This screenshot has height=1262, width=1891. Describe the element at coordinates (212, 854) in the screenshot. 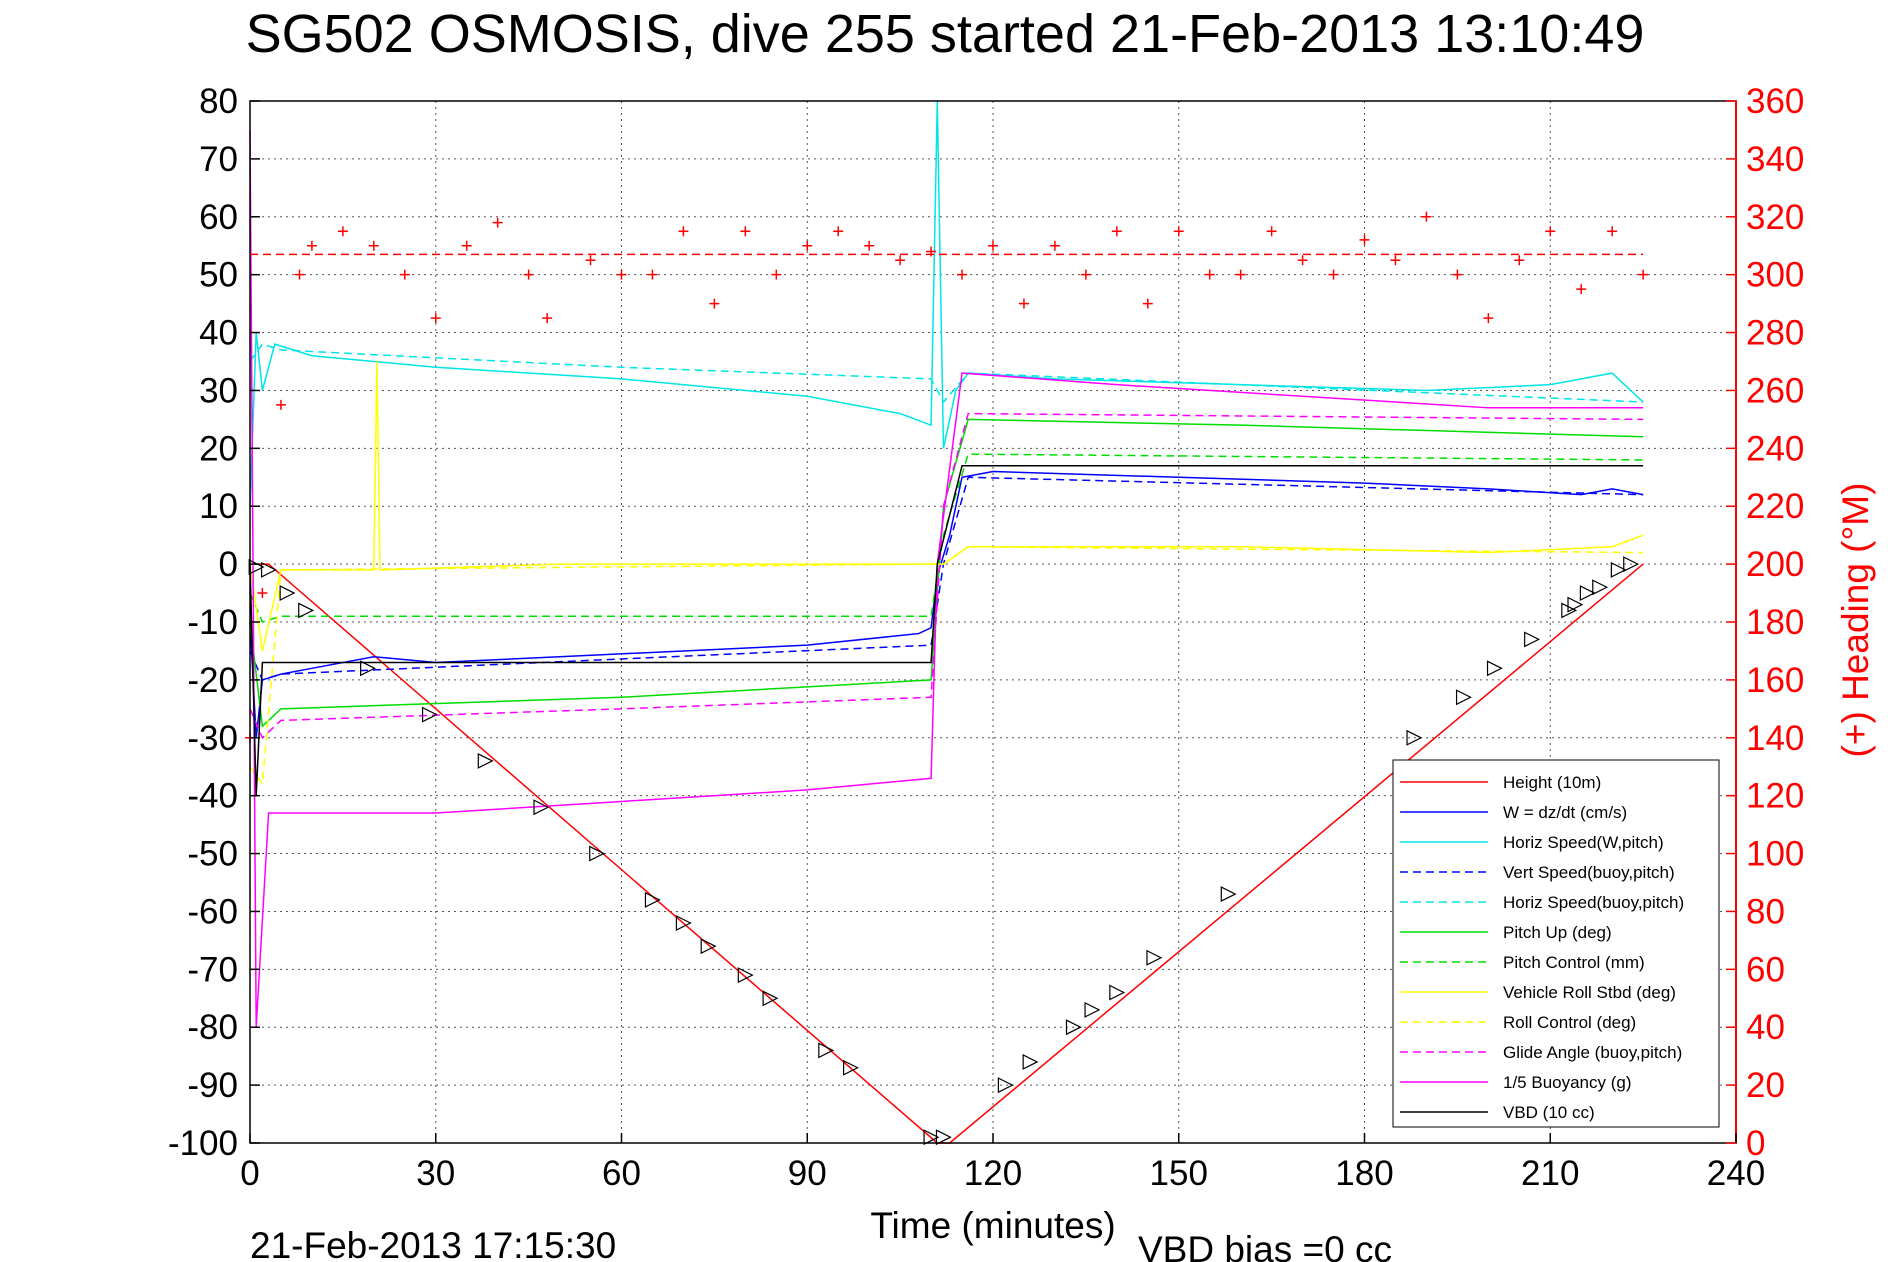

I see `y-tick-label: -50` at that location.